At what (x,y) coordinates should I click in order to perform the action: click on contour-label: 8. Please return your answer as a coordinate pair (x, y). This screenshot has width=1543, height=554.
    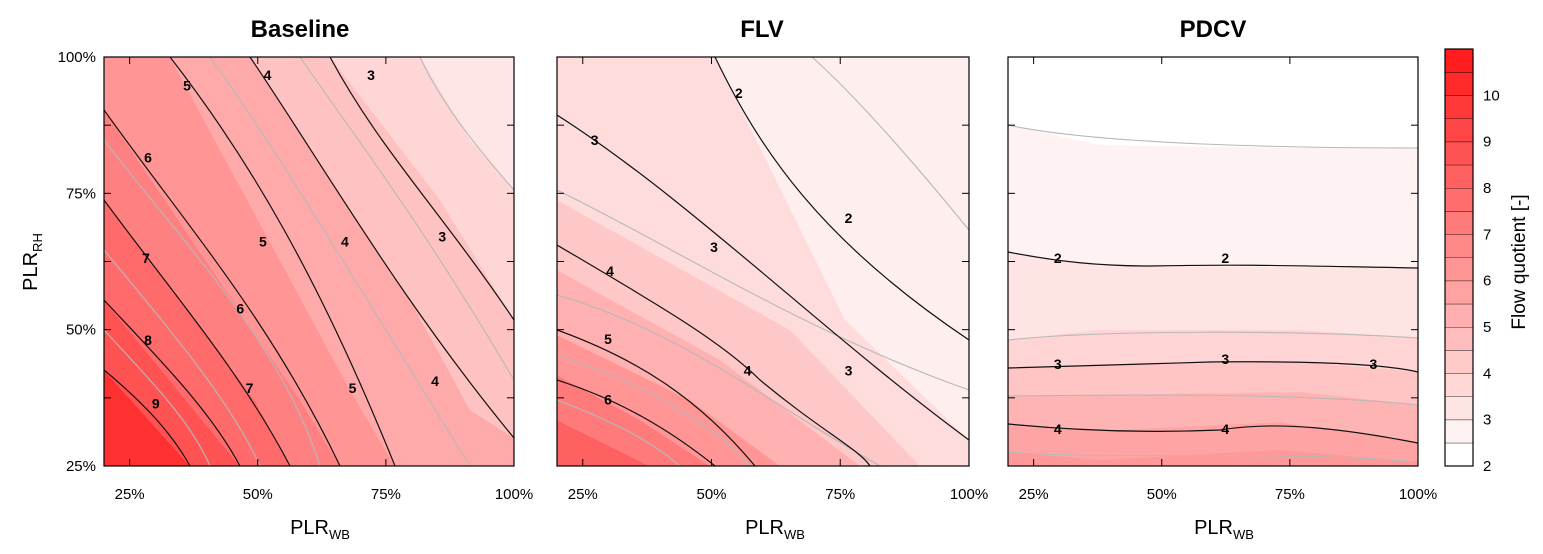
    Looking at the image, I should click on (148, 340).